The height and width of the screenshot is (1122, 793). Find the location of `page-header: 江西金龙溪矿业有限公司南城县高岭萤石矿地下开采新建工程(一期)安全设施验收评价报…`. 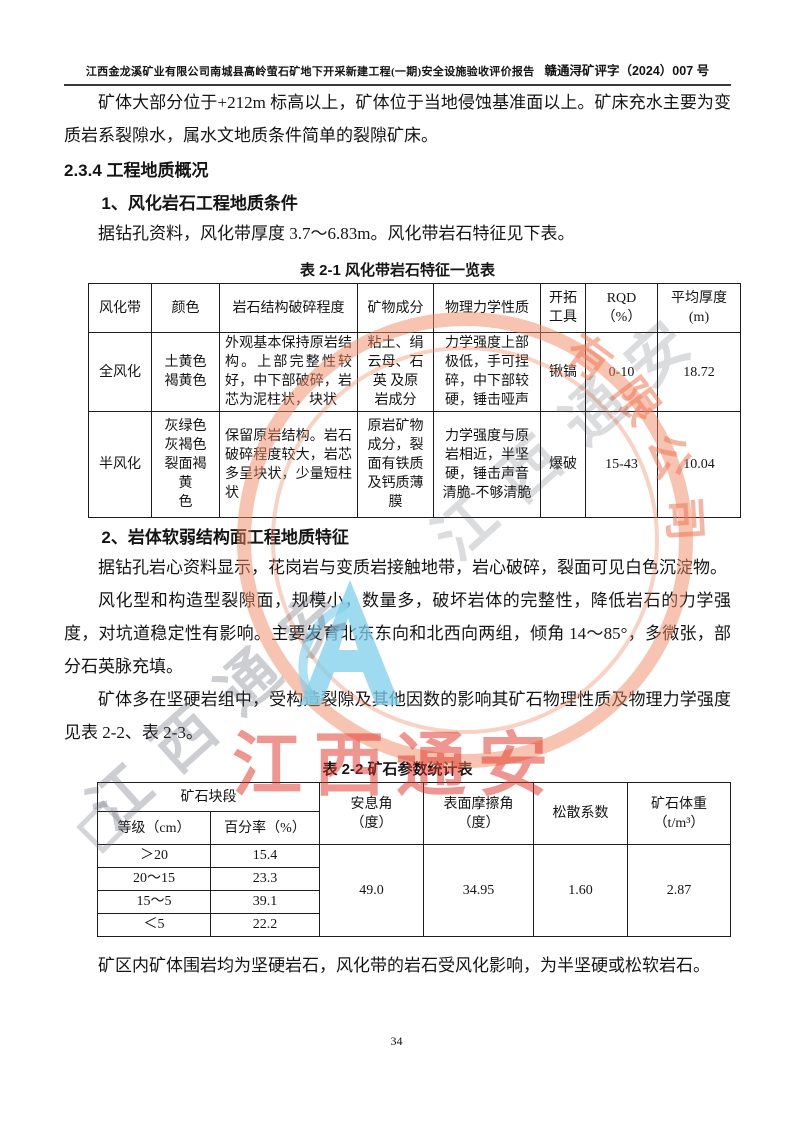

page-header: 江西金龙溪矿业有限公司南城县高岭萤石矿地下开采新建工程(一期)安全设施验收评价报… is located at coordinates (397, 69).